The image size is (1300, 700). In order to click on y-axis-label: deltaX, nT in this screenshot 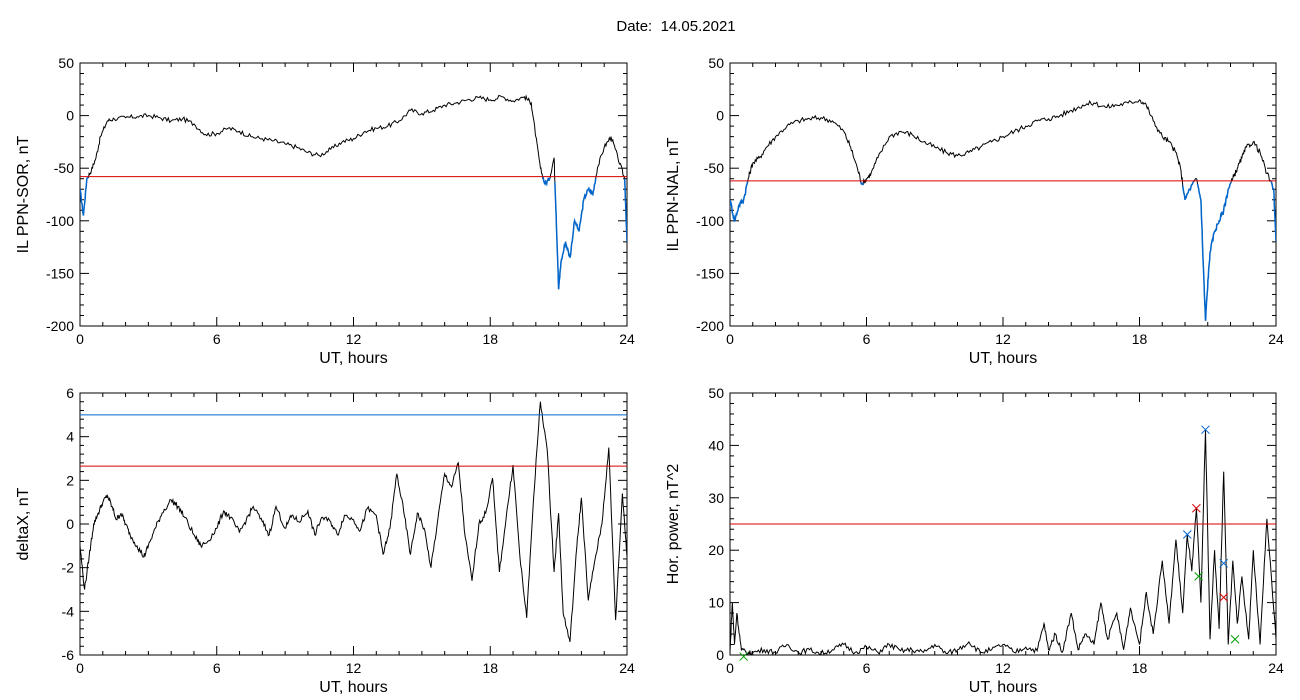, I will do `click(23, 523)`.